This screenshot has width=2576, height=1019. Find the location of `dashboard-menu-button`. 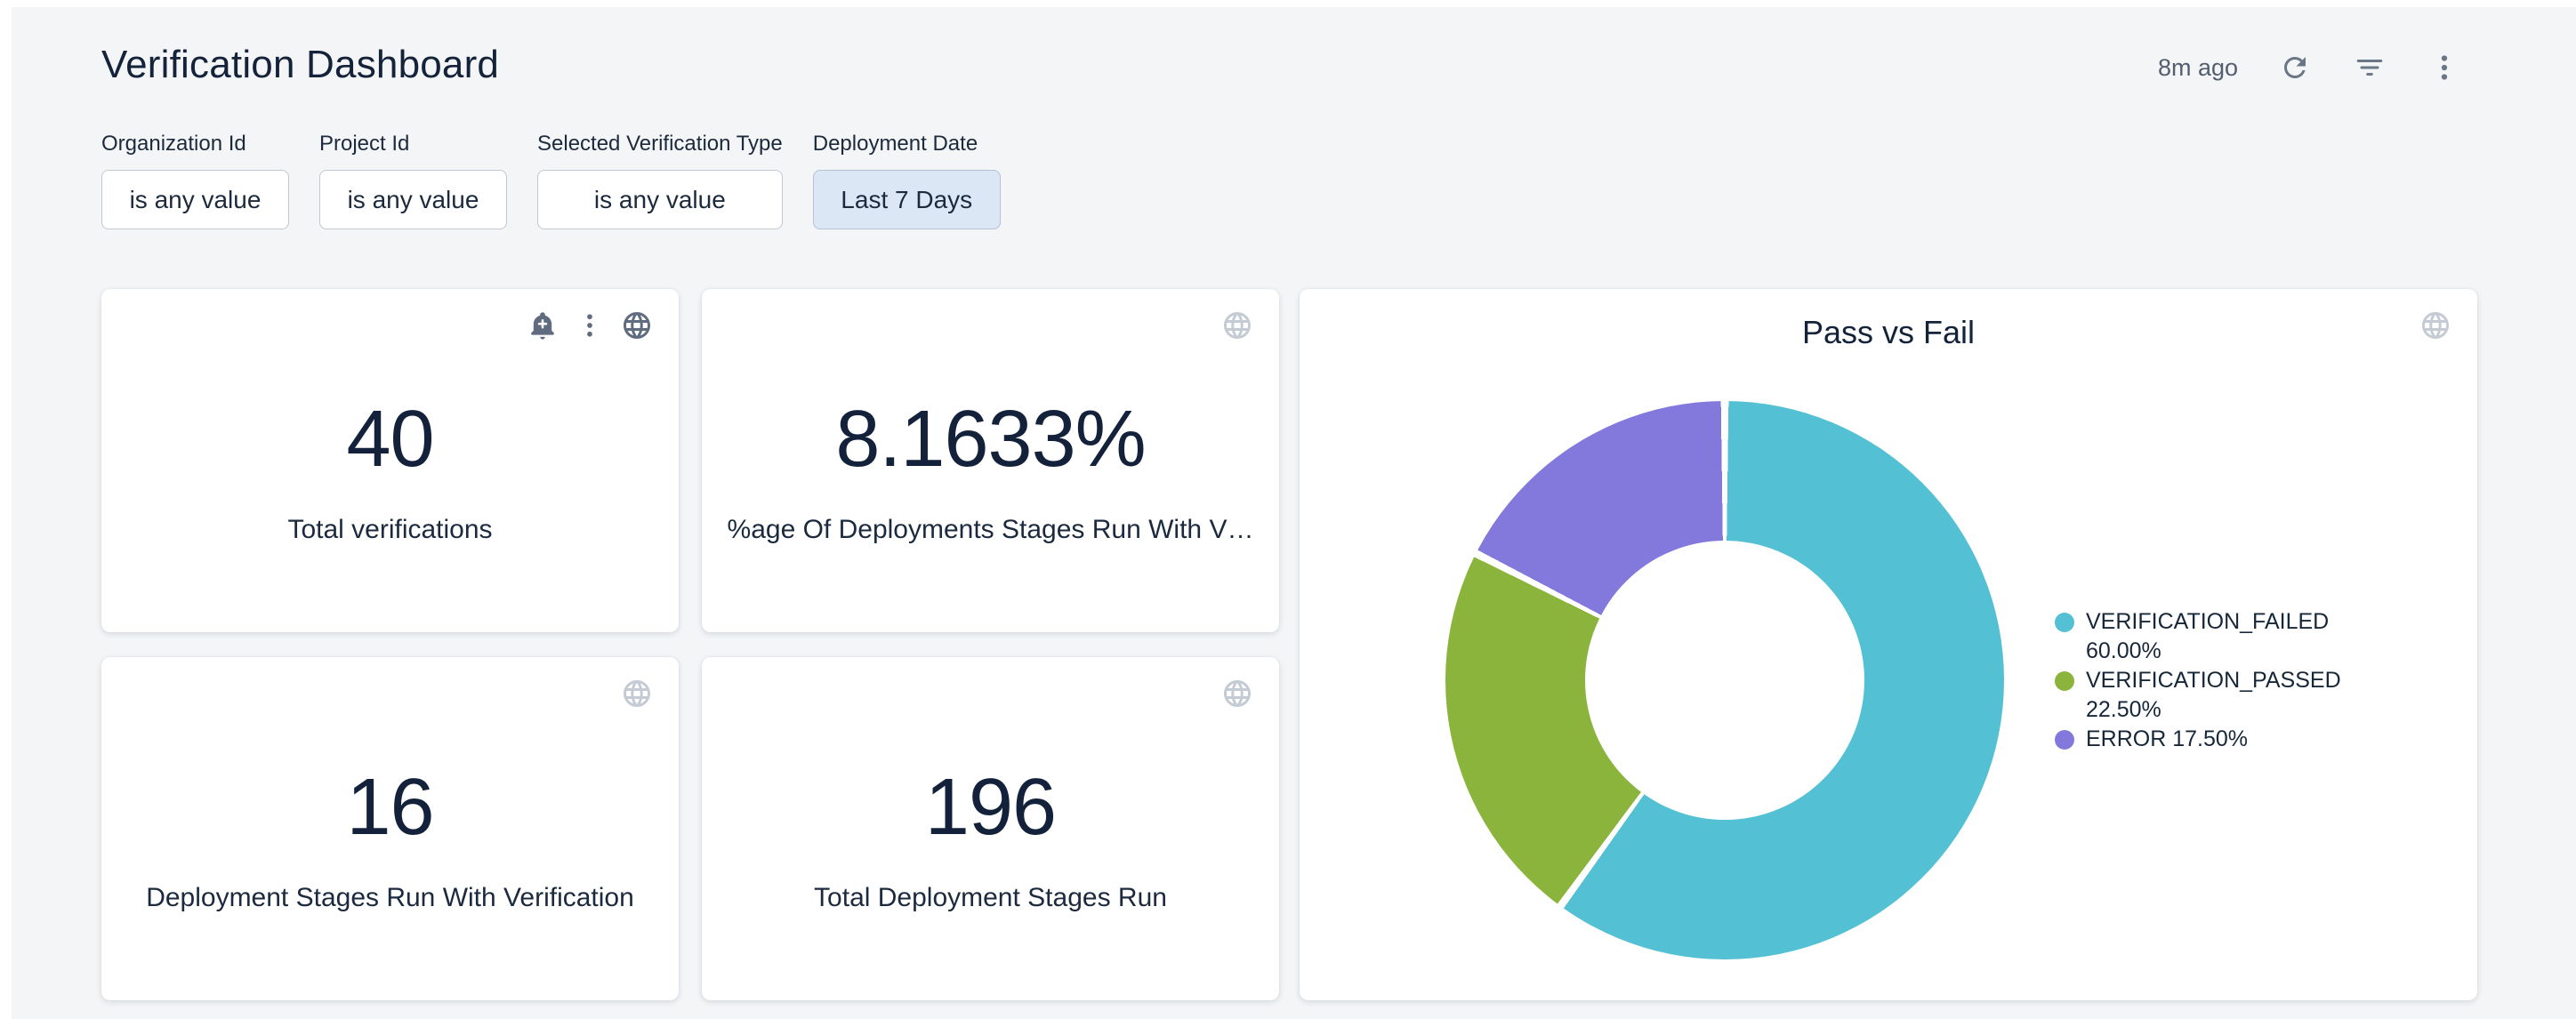

dashboard-menu-button is located at coordinates (2444, 67).